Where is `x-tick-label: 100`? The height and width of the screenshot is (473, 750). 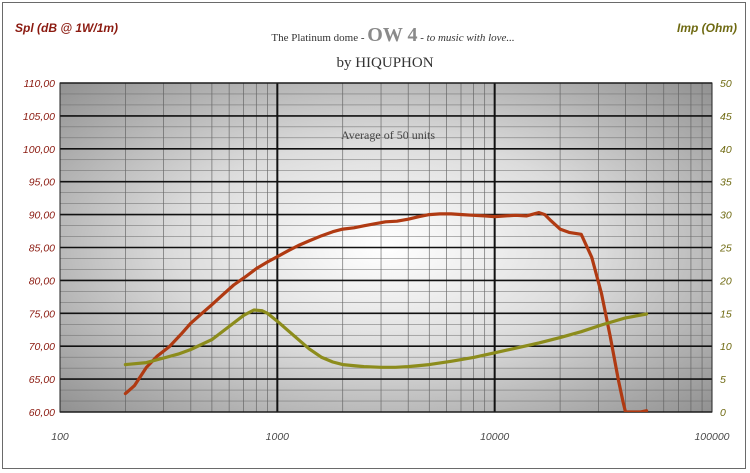 x-tick-label: 100 is located at coordinates (60, 437).